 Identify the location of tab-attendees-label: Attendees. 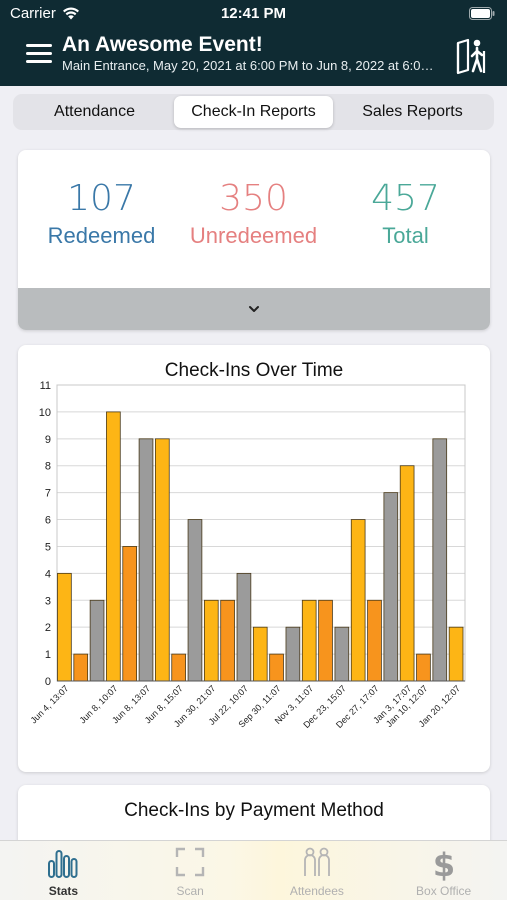
(316, 891).